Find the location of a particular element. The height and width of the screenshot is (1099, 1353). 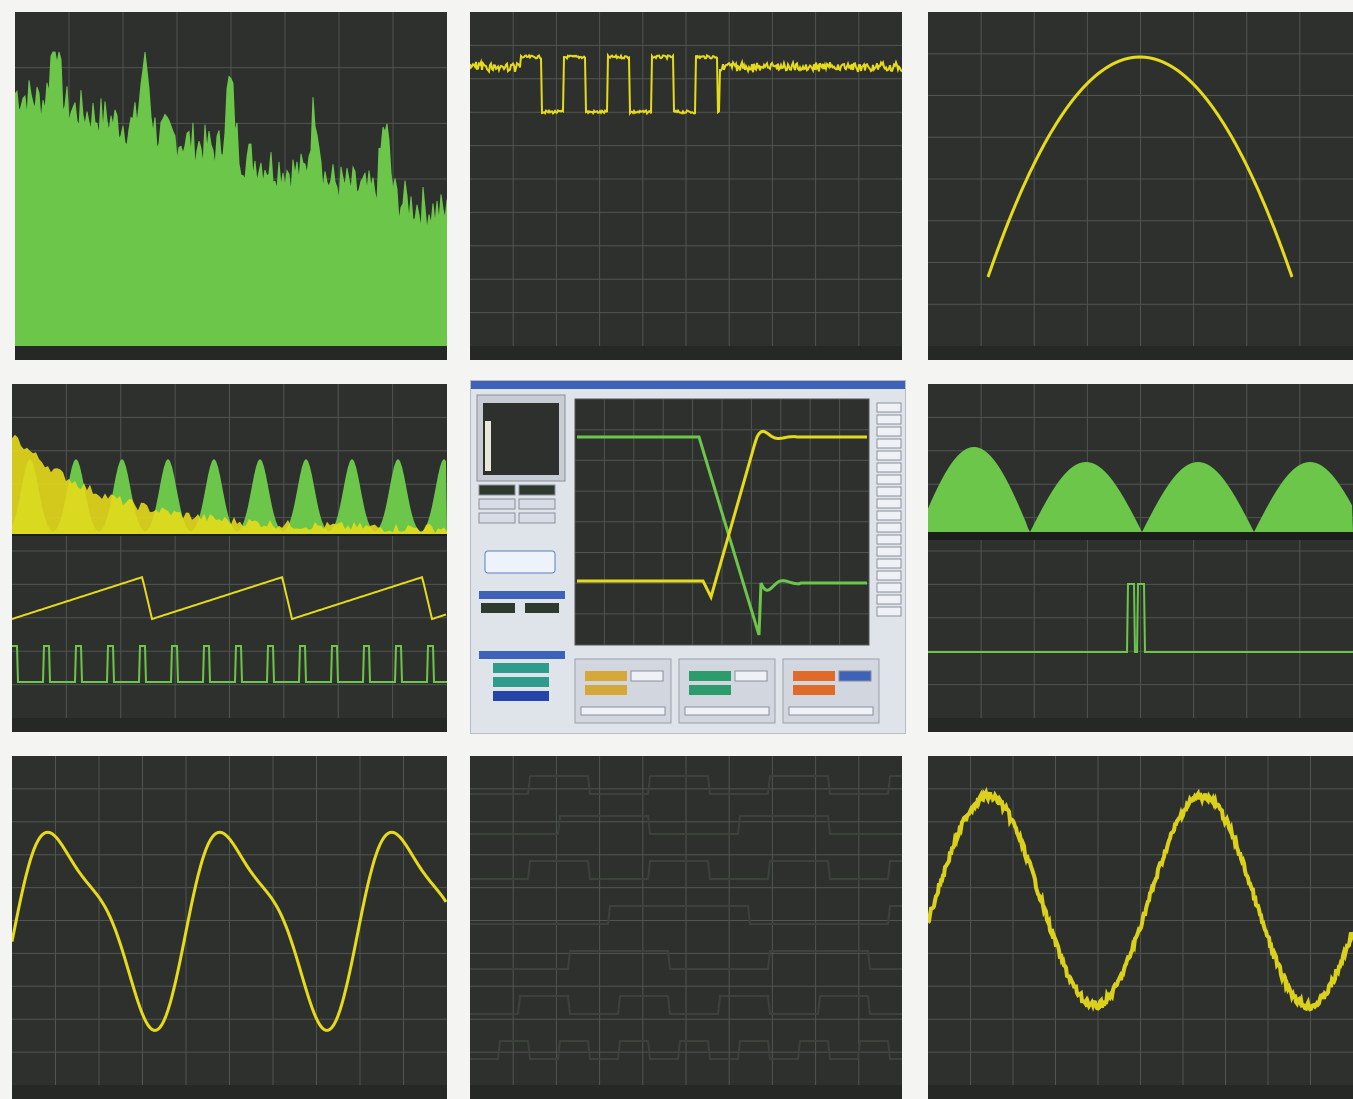

arch-spectrum-plot is located at coordinates (1140, 558).